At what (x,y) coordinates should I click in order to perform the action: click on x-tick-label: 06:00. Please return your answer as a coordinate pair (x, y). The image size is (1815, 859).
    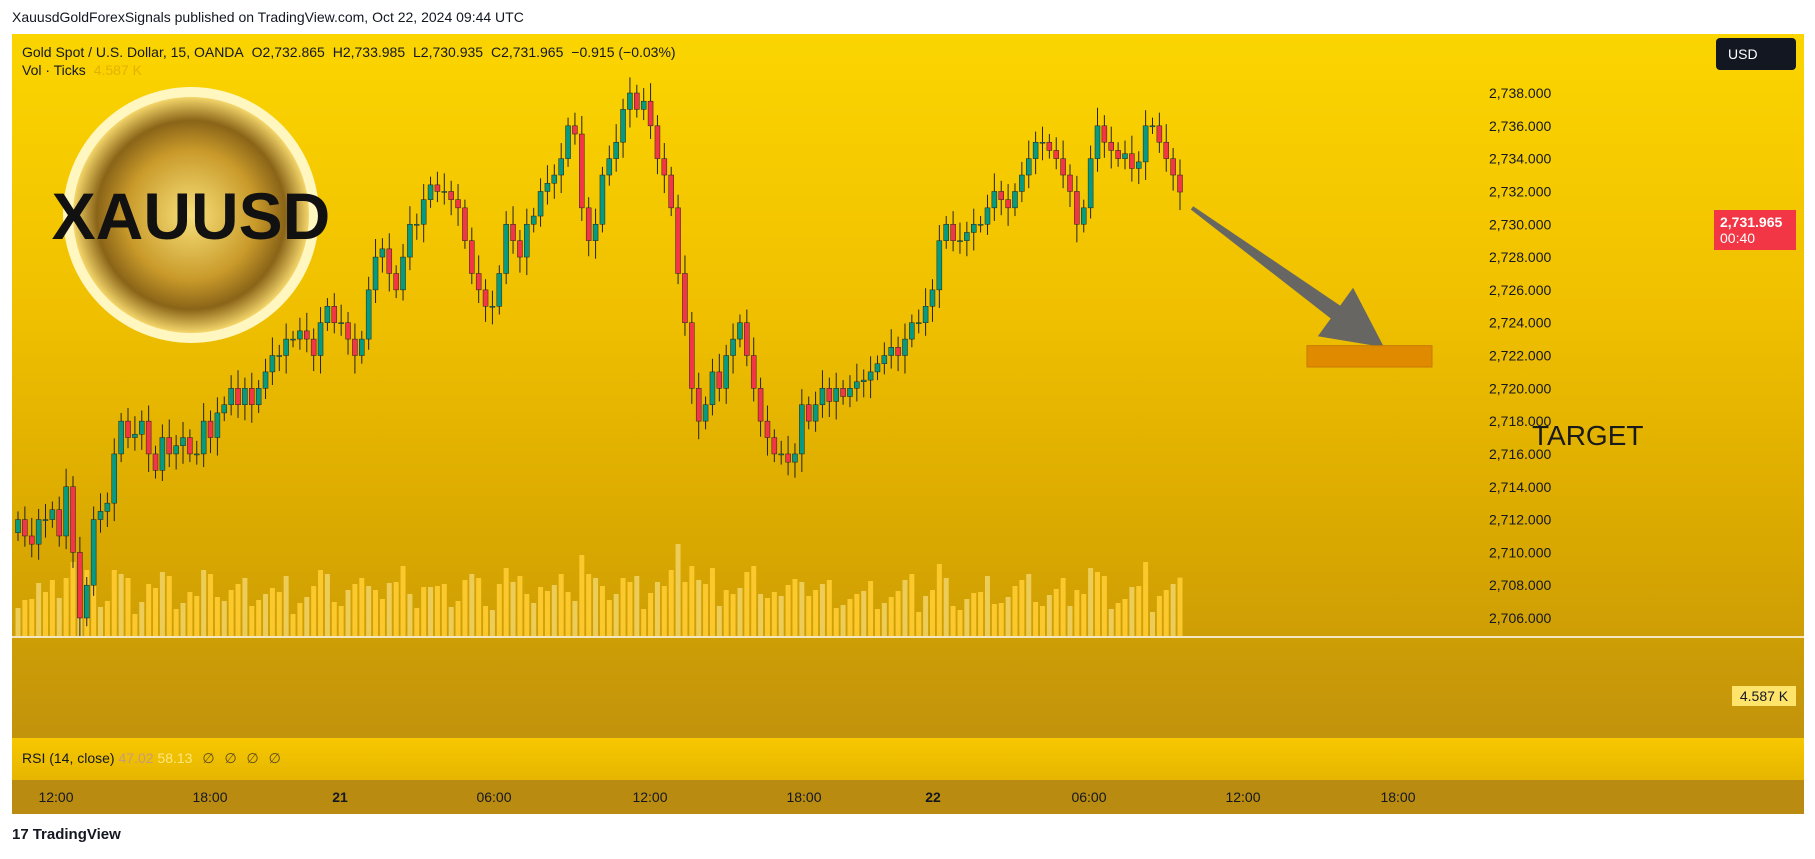
    Looking at the image, I should click on (1088, 797).